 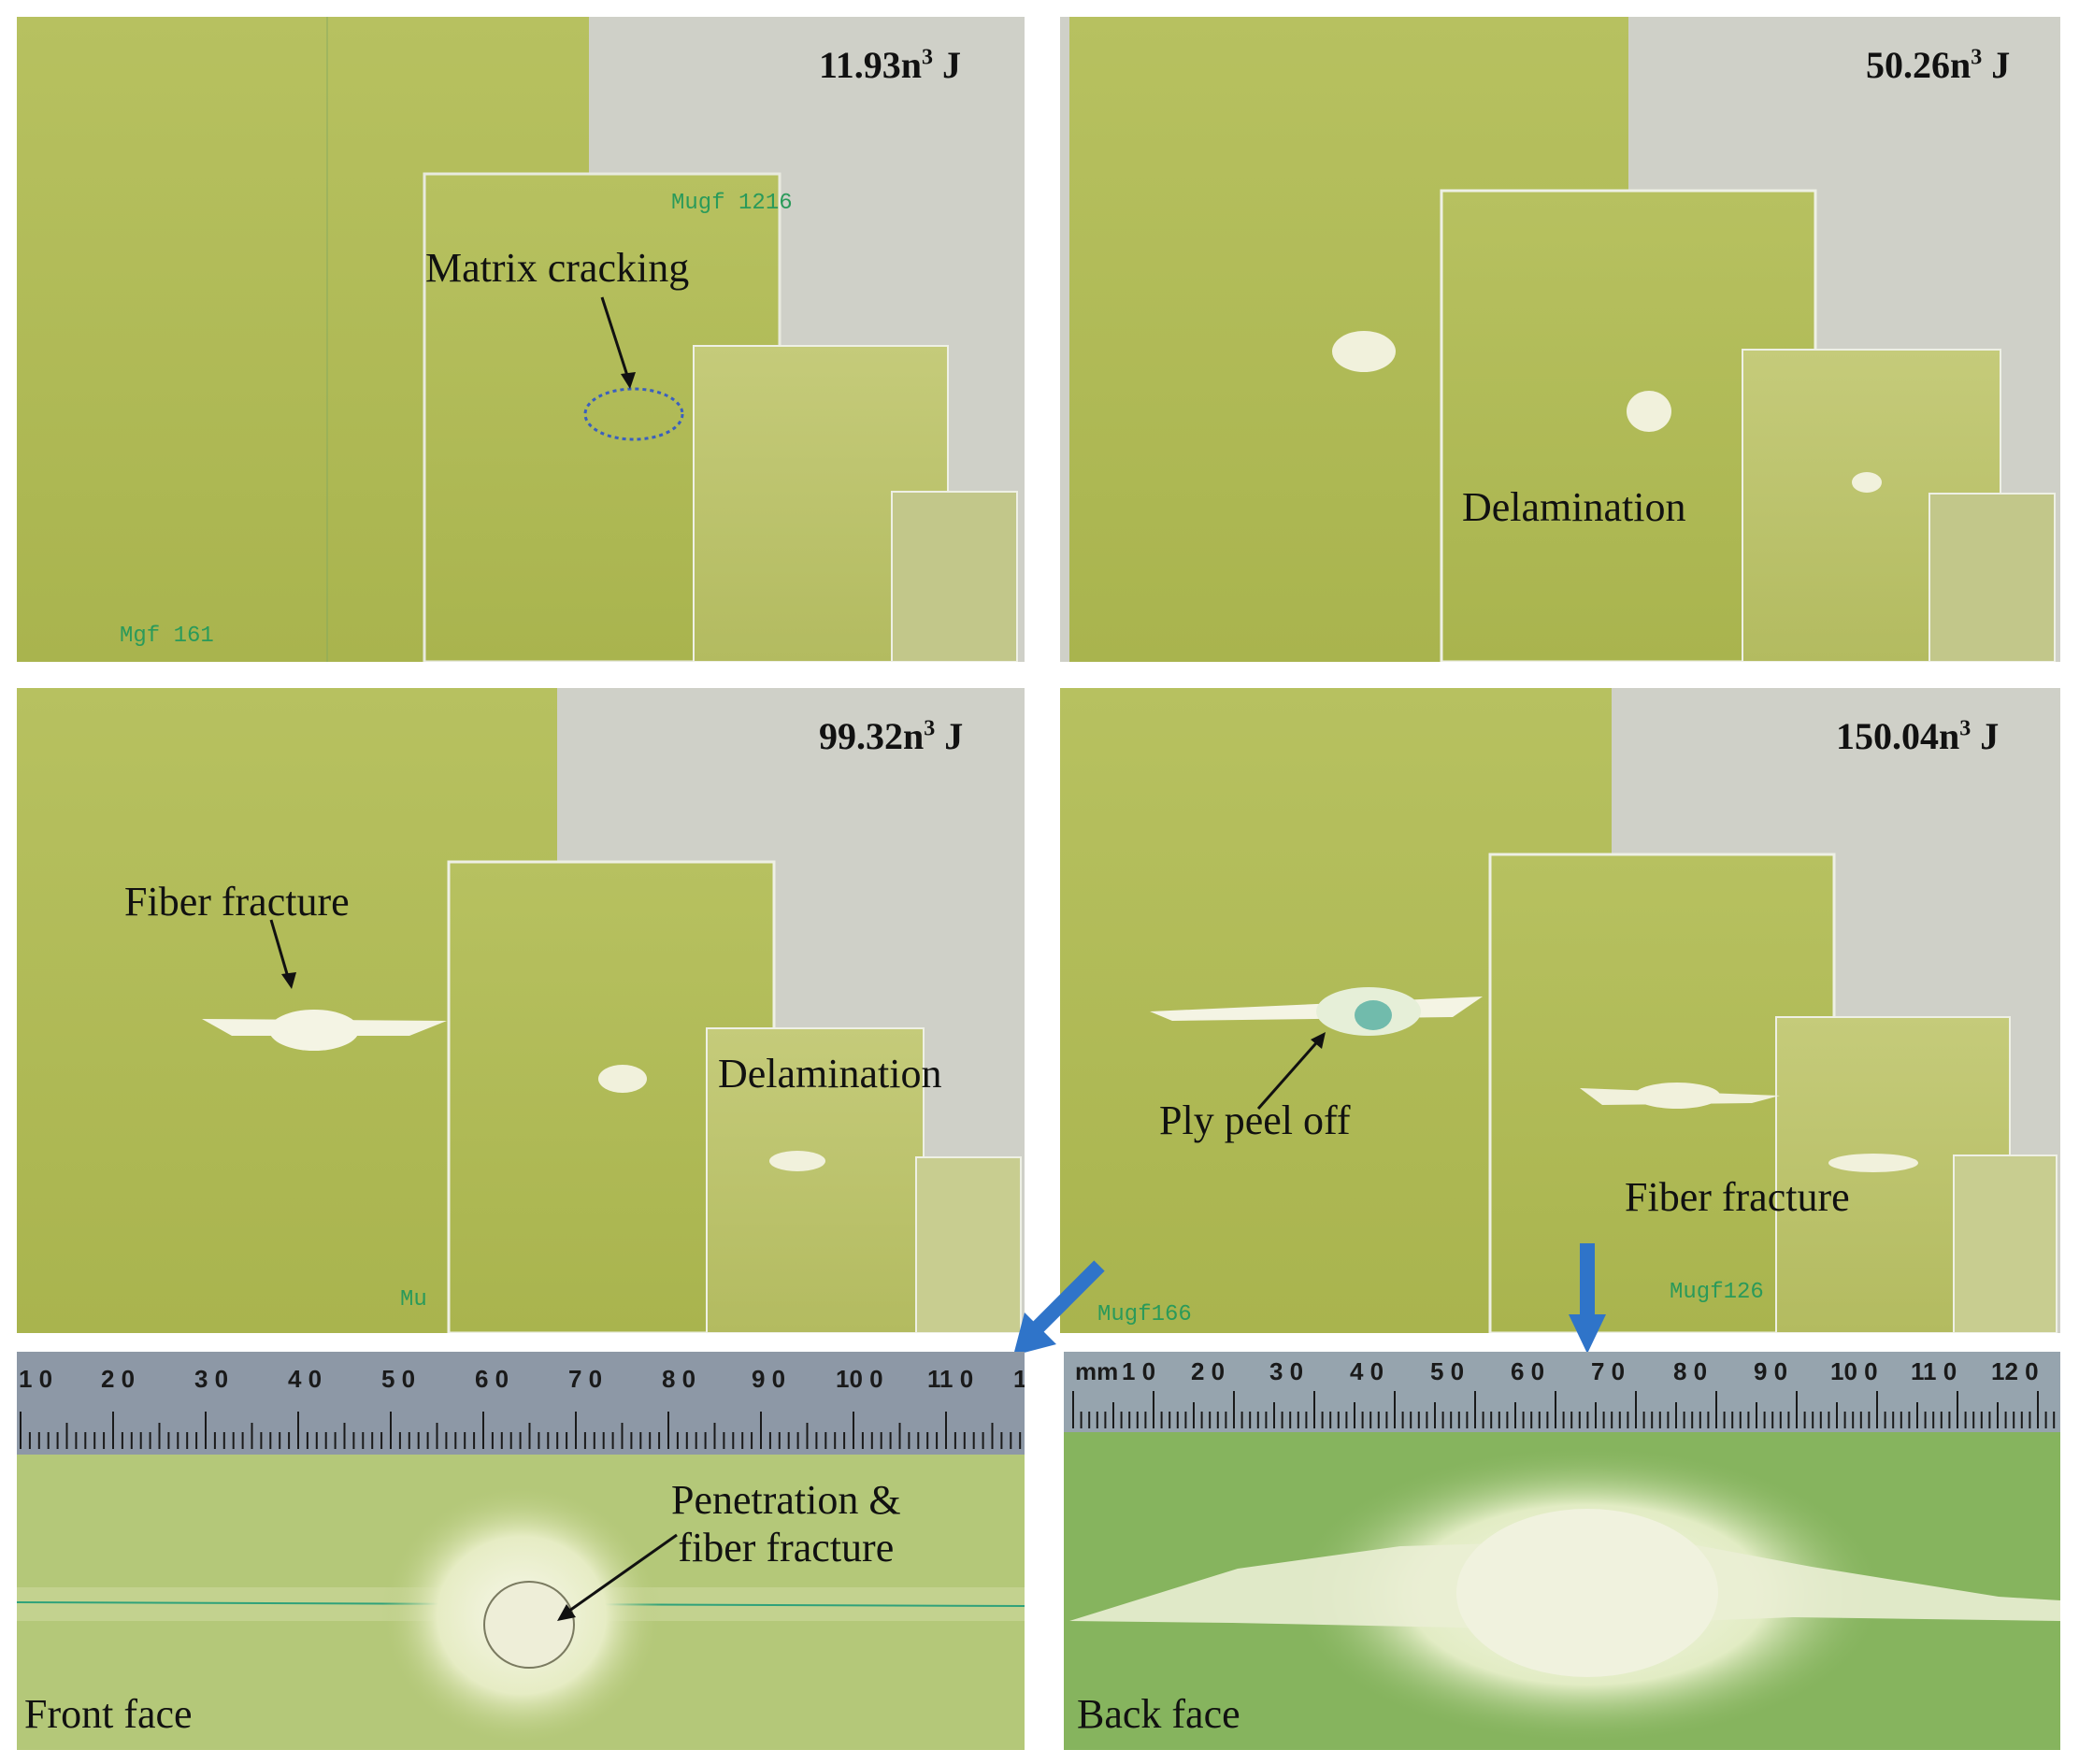 I want to click on specimen-mark: Mugf126, so click(x=1717, y=1292).